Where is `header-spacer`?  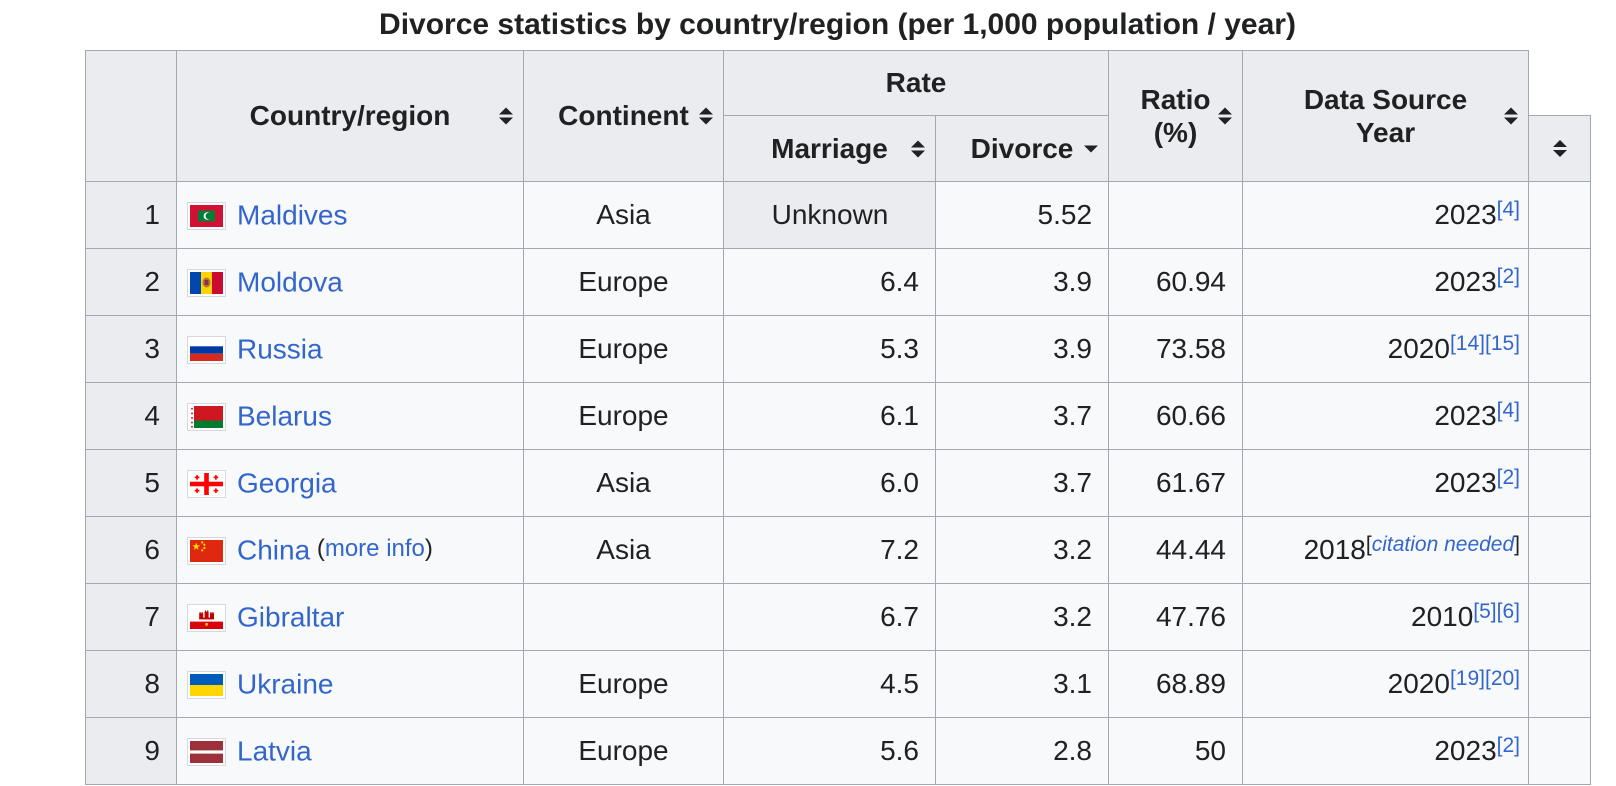 header-spacer is located at coordinates (1559, 83).